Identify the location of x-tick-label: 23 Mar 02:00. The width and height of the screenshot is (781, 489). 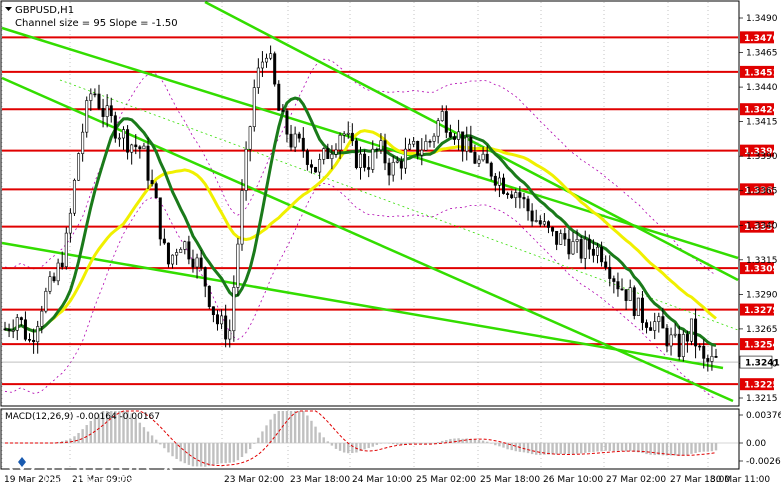
(254, 480).